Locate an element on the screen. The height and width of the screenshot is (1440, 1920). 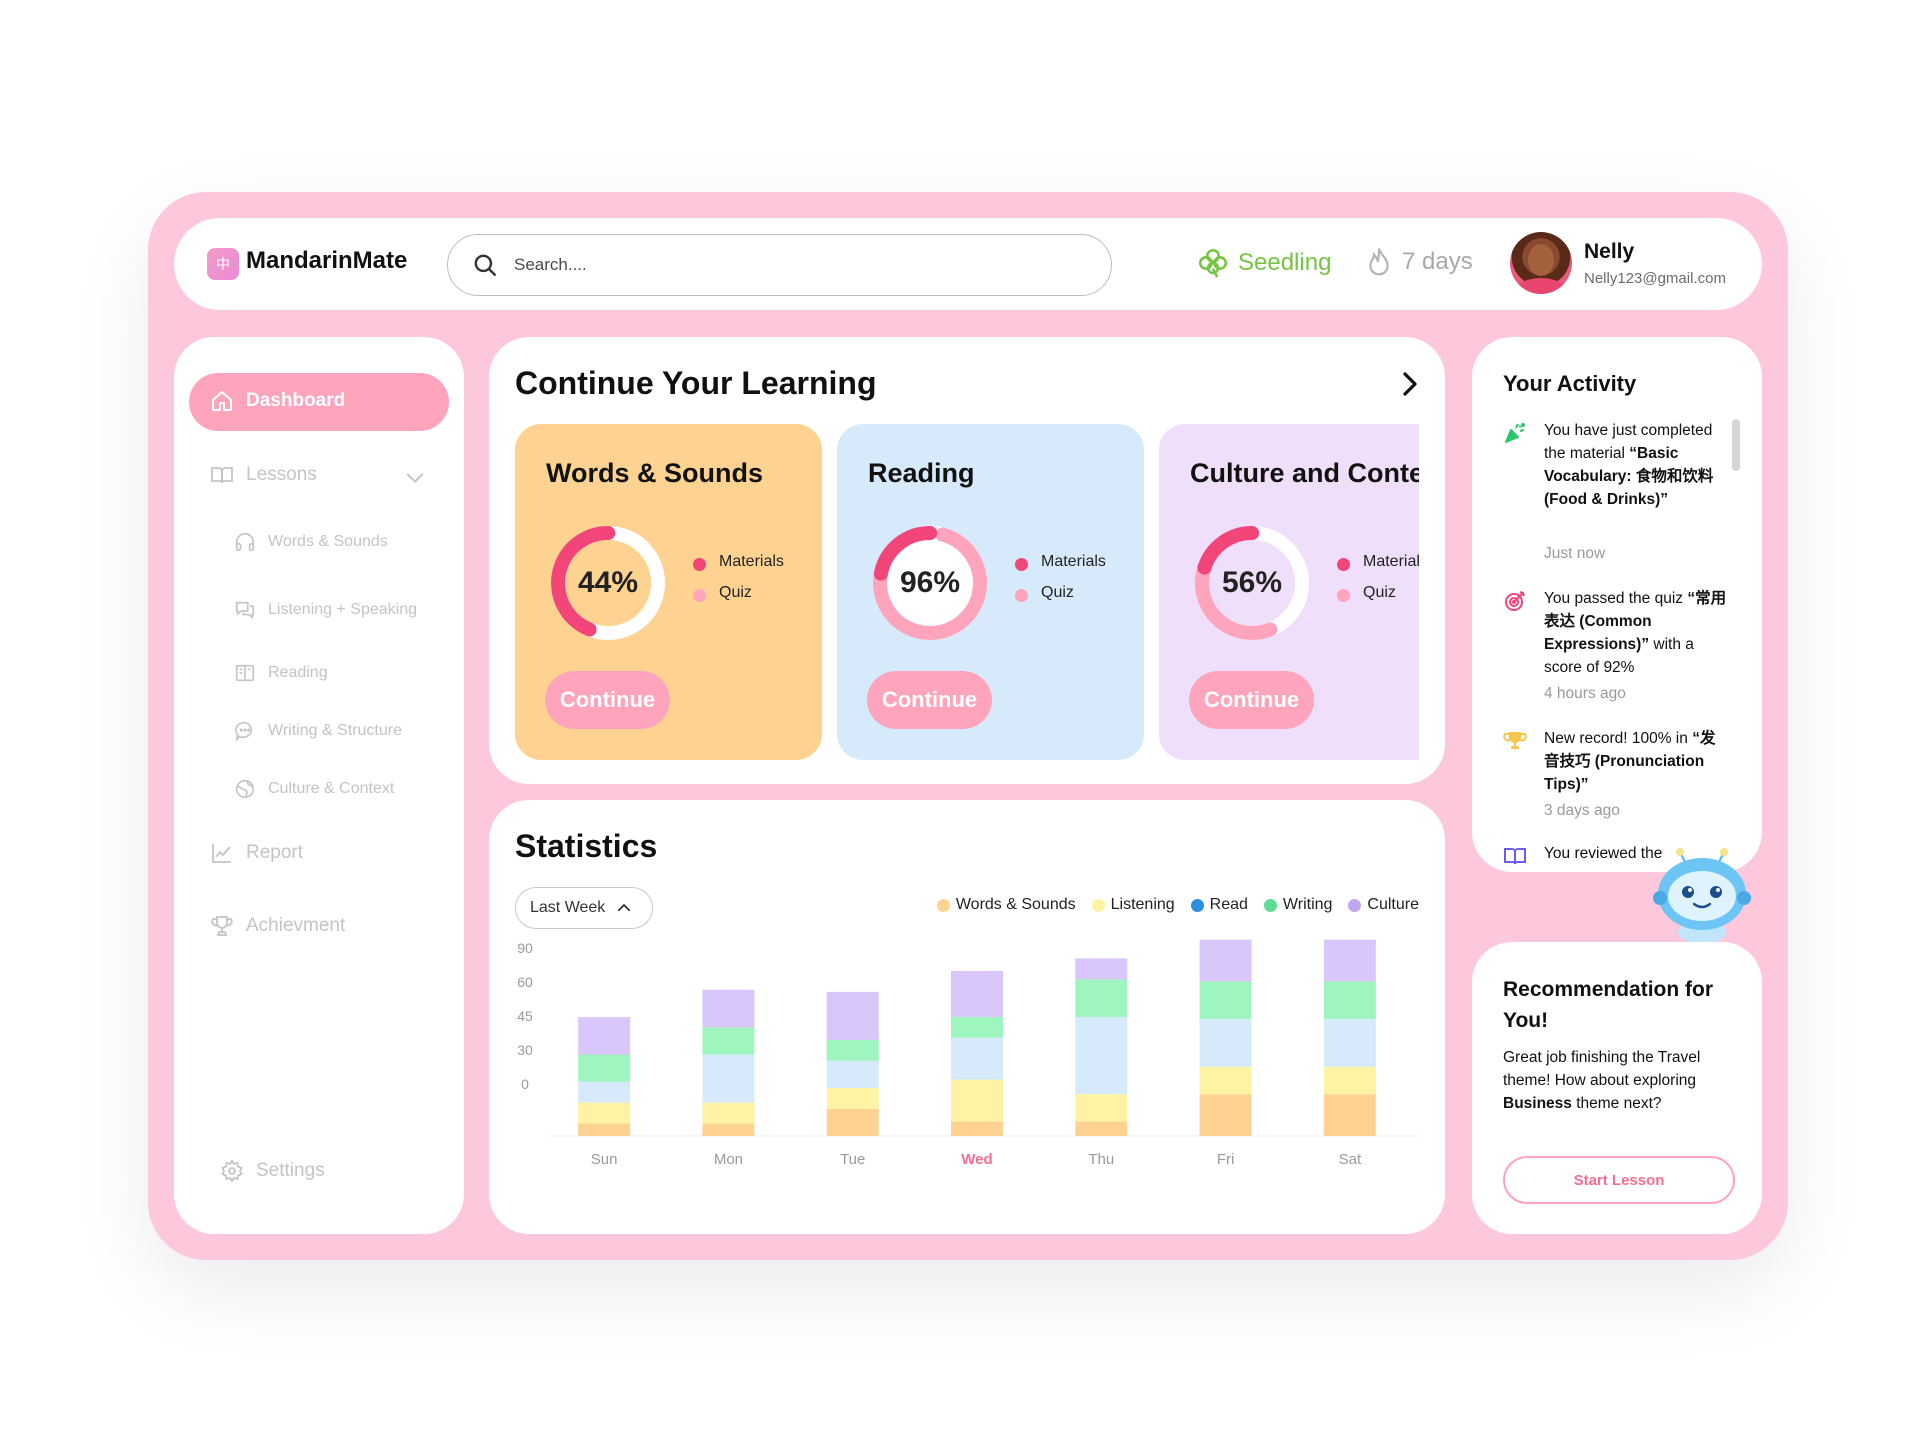
sidebar-item-achievement: Achievment is located at coordinates (277, 926).